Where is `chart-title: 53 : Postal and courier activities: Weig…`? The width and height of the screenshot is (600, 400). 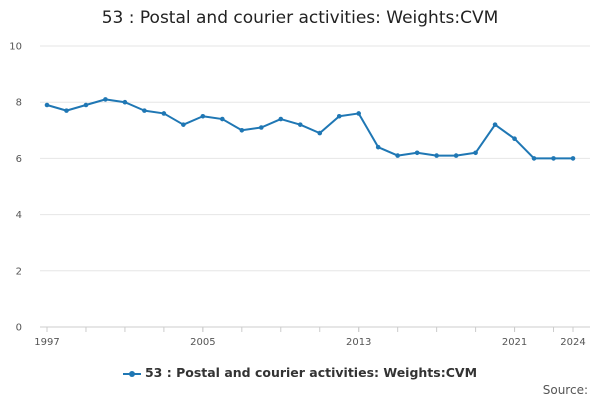
chart-title: 53 : Postal and courier activities: Weig… is located at coordinates (300, 18).